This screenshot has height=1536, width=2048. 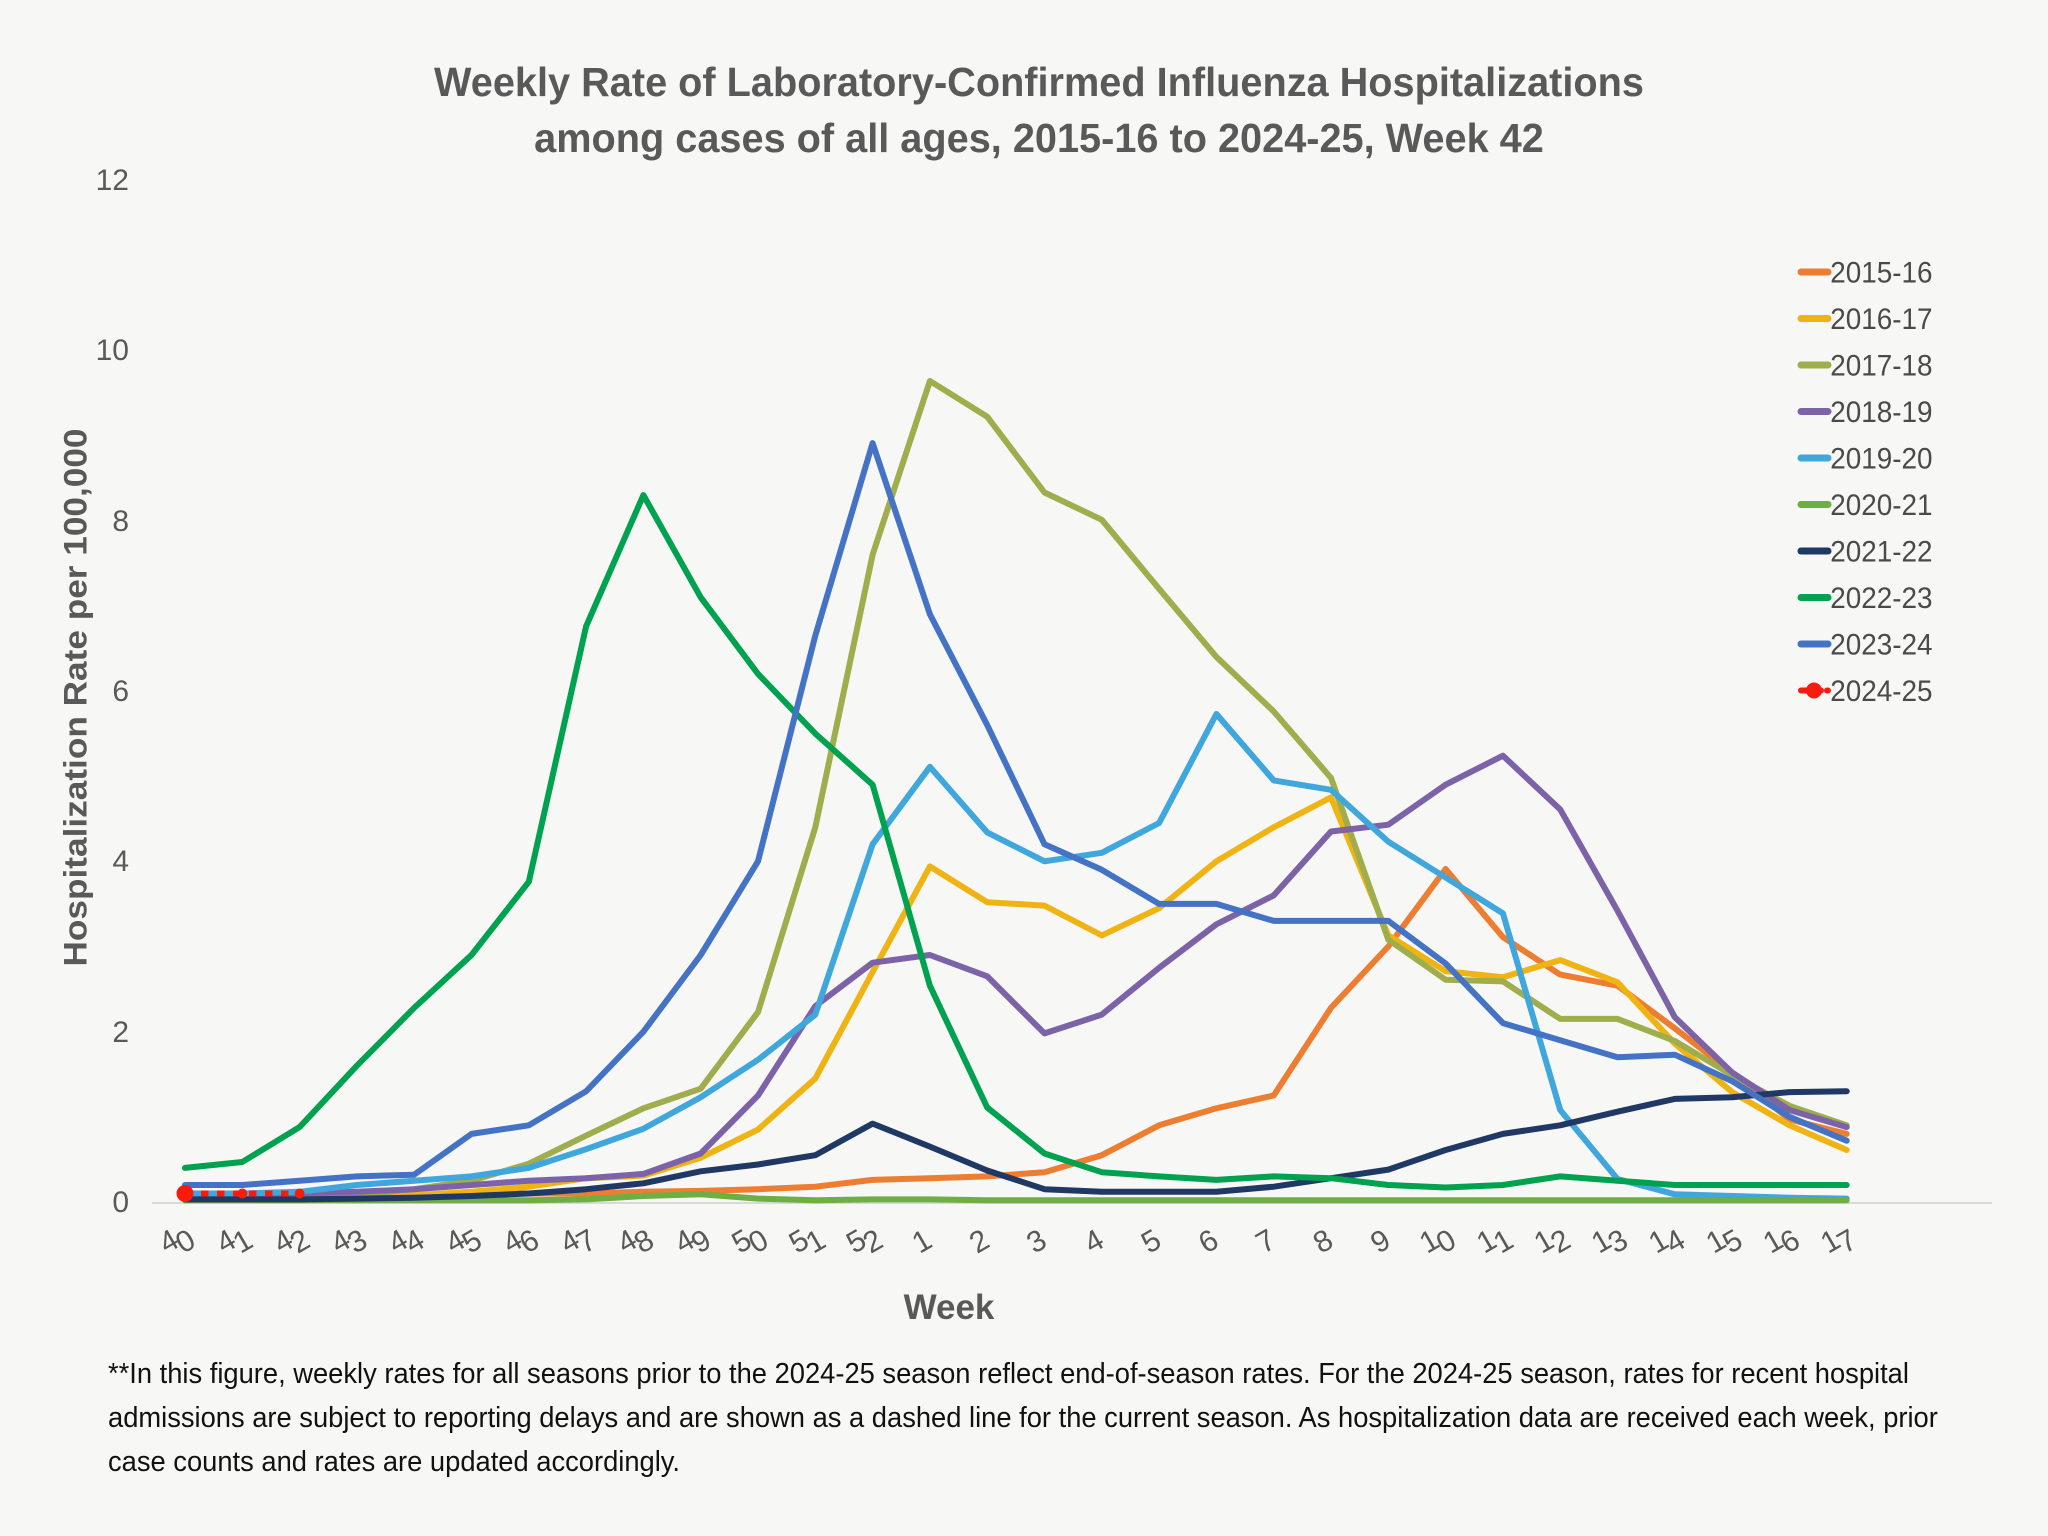 I want to click on svg-text: 2017-18, so click(x=1881, y=366).